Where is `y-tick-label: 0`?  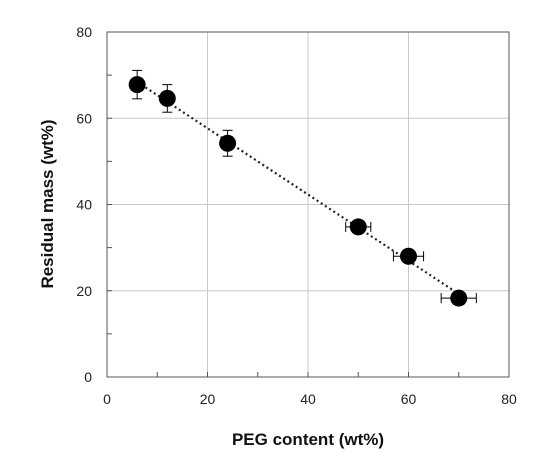
y-tick-label: 0 is located at coordinates (88, 377).